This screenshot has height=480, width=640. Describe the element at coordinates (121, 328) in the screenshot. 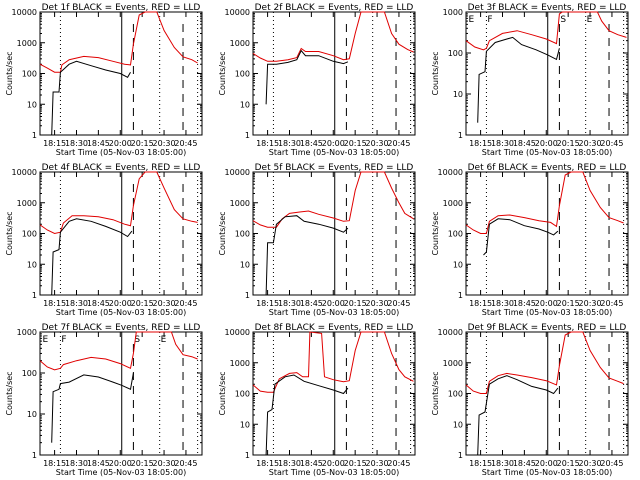

I see `panel-title: Det 7f BLACK = Events, RED = LLD` at that location.